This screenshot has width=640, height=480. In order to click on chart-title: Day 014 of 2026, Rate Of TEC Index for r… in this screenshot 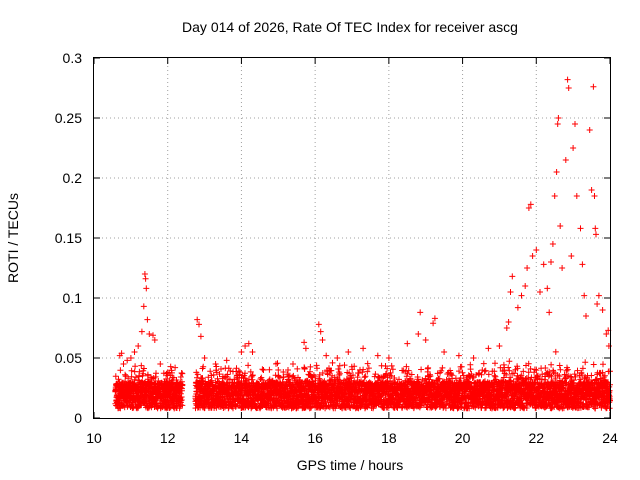, I will do `click(350, 27)`.